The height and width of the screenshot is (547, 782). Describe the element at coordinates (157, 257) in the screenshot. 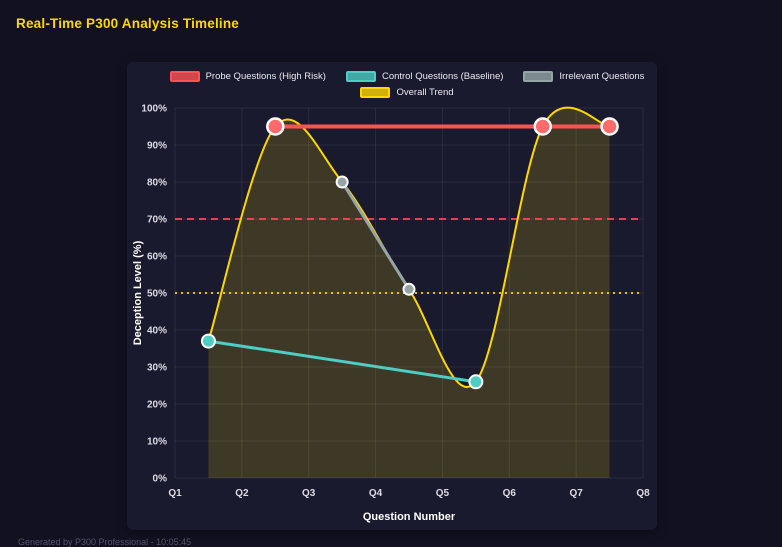

I see `y-tick-label: 60%` at that location.